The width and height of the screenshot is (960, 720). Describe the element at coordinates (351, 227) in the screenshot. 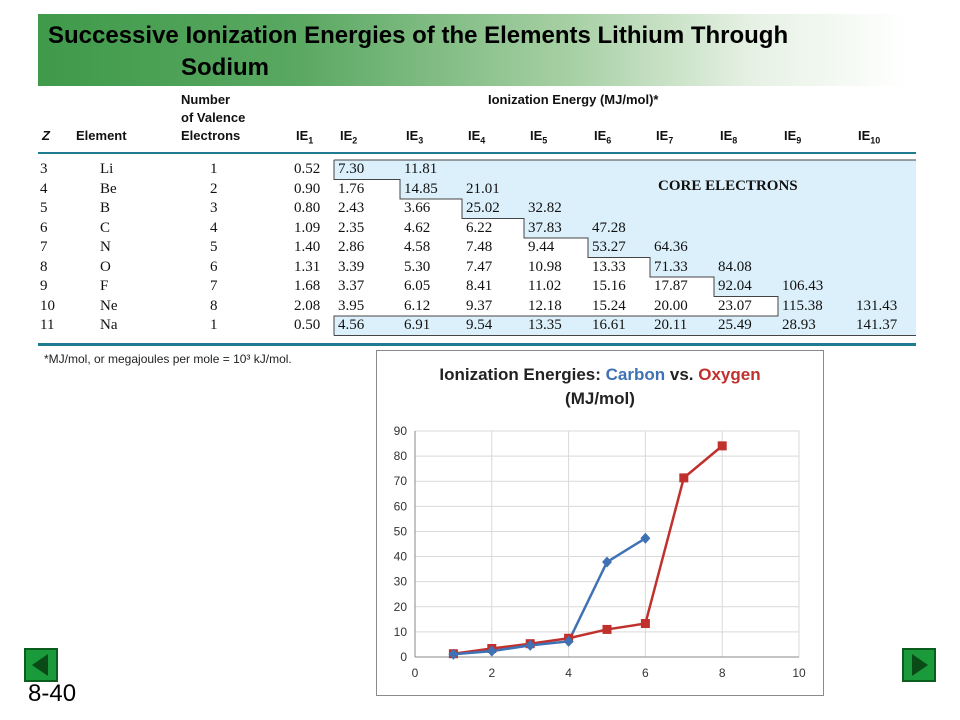

I see `cell-ie-2: 2.35` at that location.